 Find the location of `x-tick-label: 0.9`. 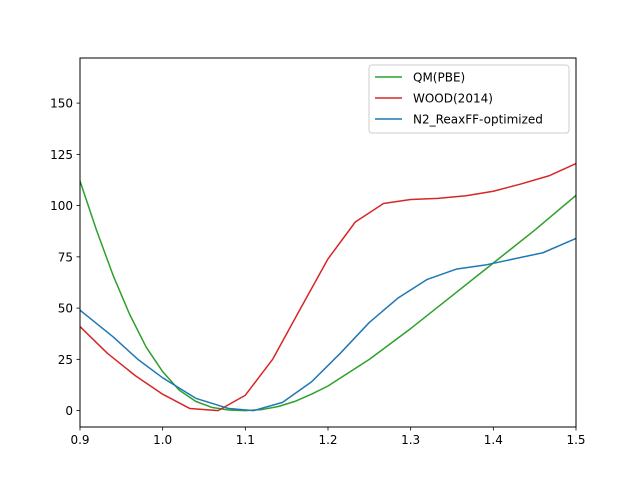

x-tick-label: 0.9 is located at coordinates (79, 440).